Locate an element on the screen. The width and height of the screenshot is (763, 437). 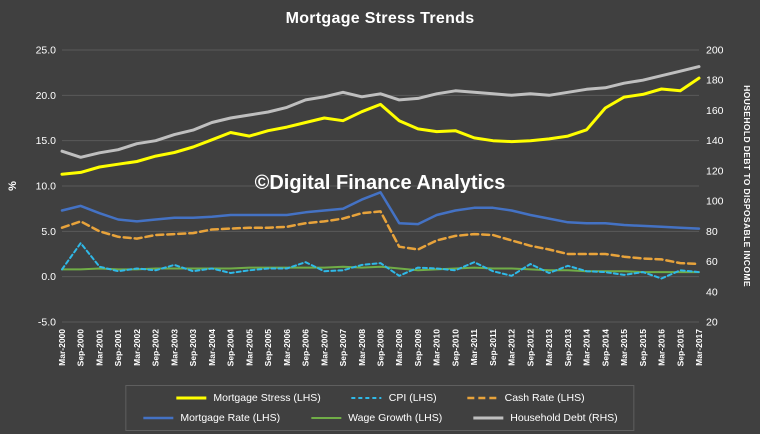
legend-label: Mortgage Rate (LHS) is located at coordinates (230, 418).